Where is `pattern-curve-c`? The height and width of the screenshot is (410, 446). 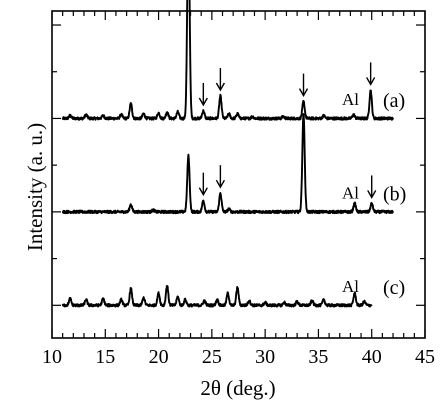
pattern-curve-c is located at coordinates (217, 296).